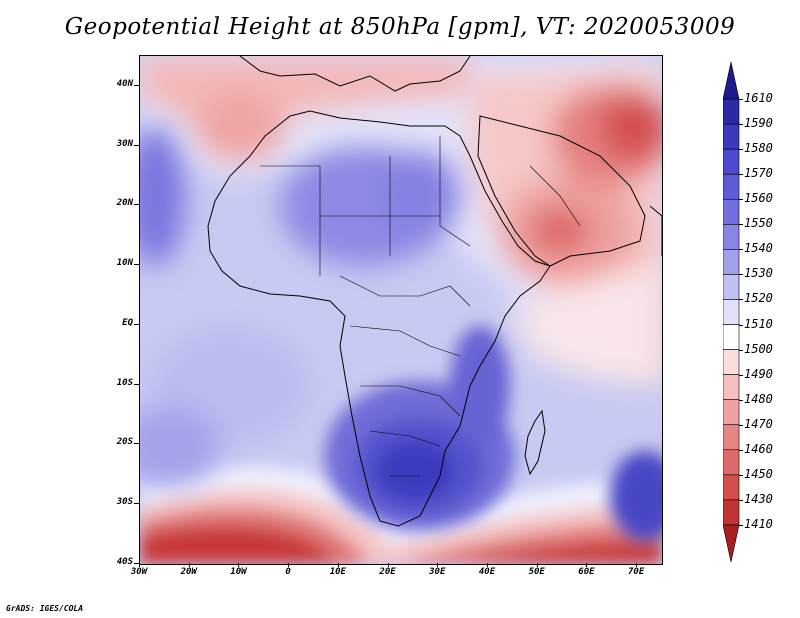 The width and height of the screenshot is (800, 618). Describe the element at coordinates (45, 608) in the screenshot. I see `credit-text: GrADS: IGES/COLA` at that location.